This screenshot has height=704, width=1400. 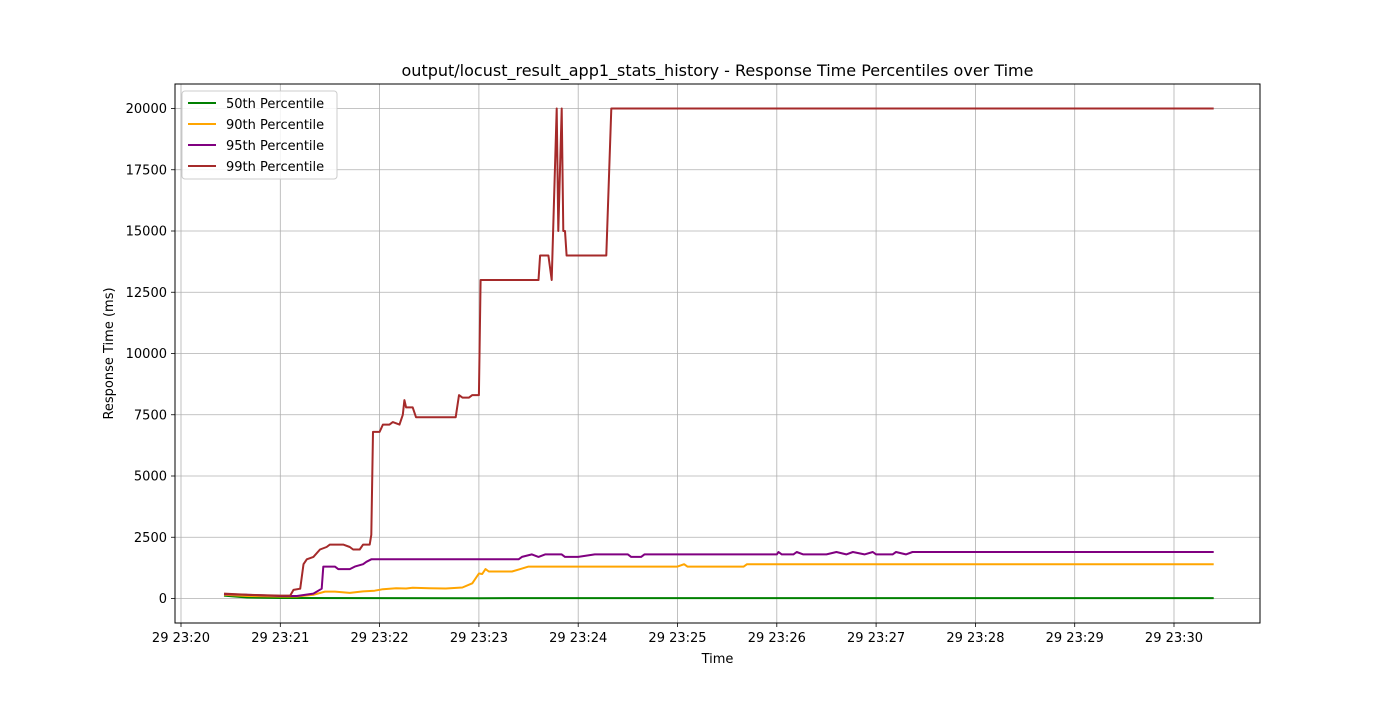 I want to click on y-axis-ticks: 0 2500 5000 7500 10000 12500 15000 17500 20000, so click(x=150, y=354).